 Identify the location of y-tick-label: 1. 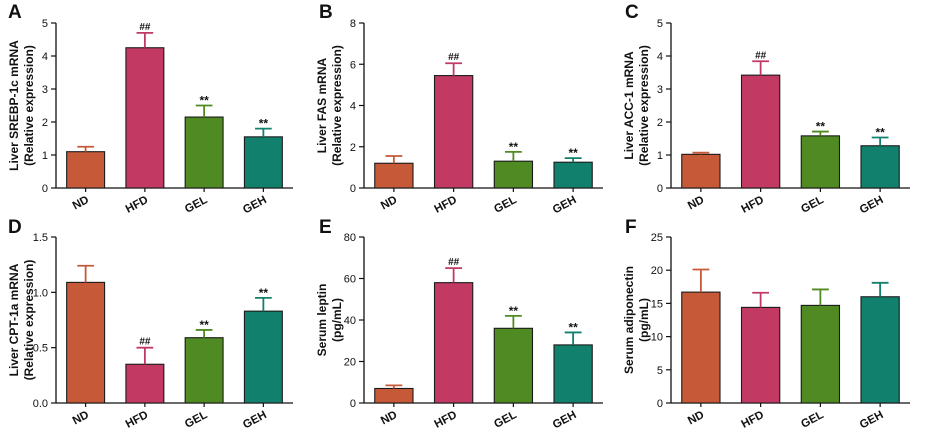
(45, 156).